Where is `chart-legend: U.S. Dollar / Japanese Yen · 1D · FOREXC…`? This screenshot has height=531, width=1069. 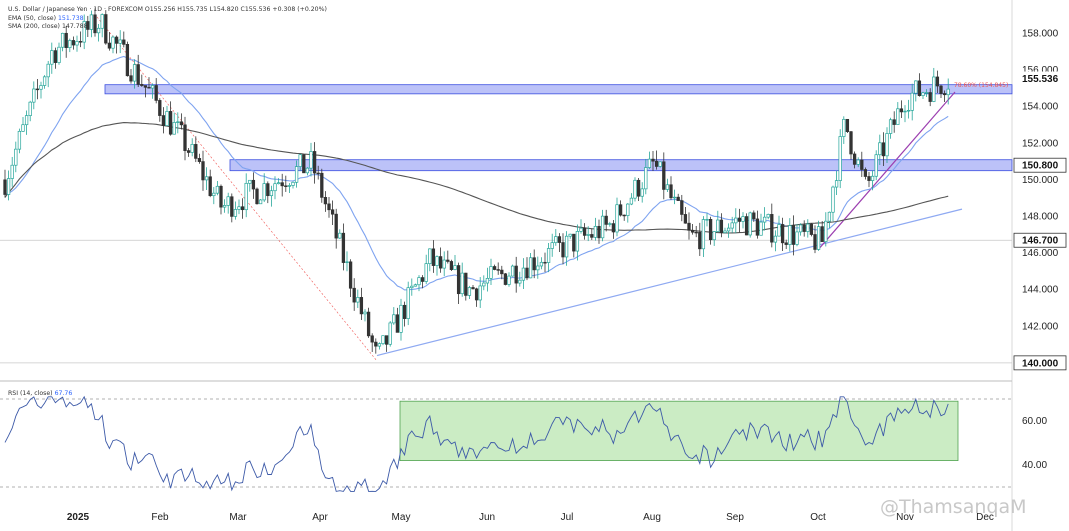 chart-legend: U.S. Dollar / Japanese Yen · 1D · FOREXC… is located at coordinates (167, 19).